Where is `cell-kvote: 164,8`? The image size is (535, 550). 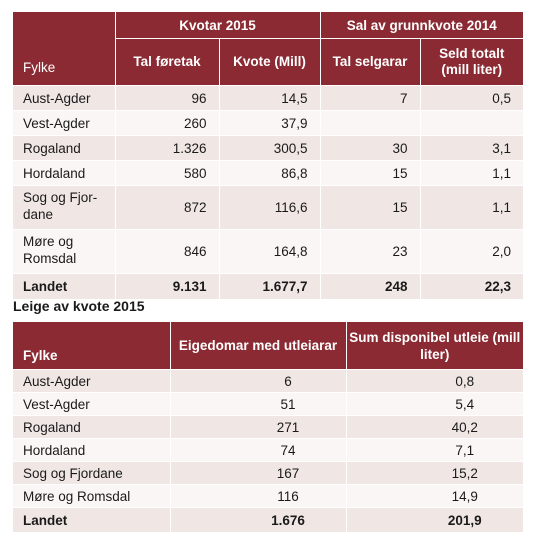 cell-kvote: 164,8 is located at coordinates (269, 251).